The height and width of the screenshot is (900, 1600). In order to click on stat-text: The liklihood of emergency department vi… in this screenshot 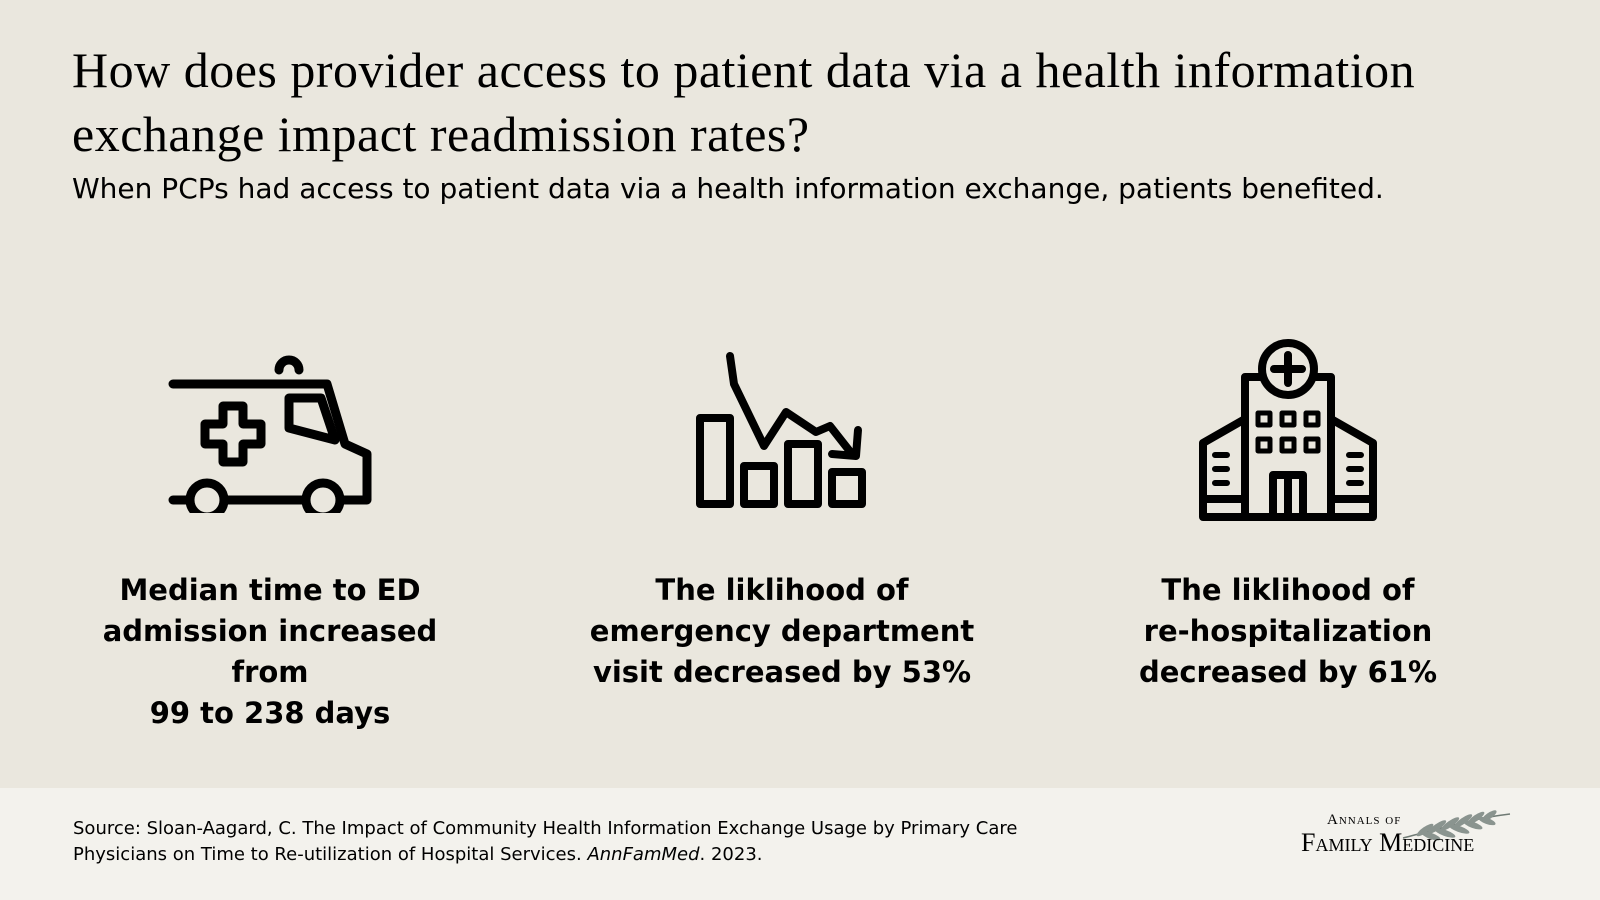, I will do `click(782, 631)`.